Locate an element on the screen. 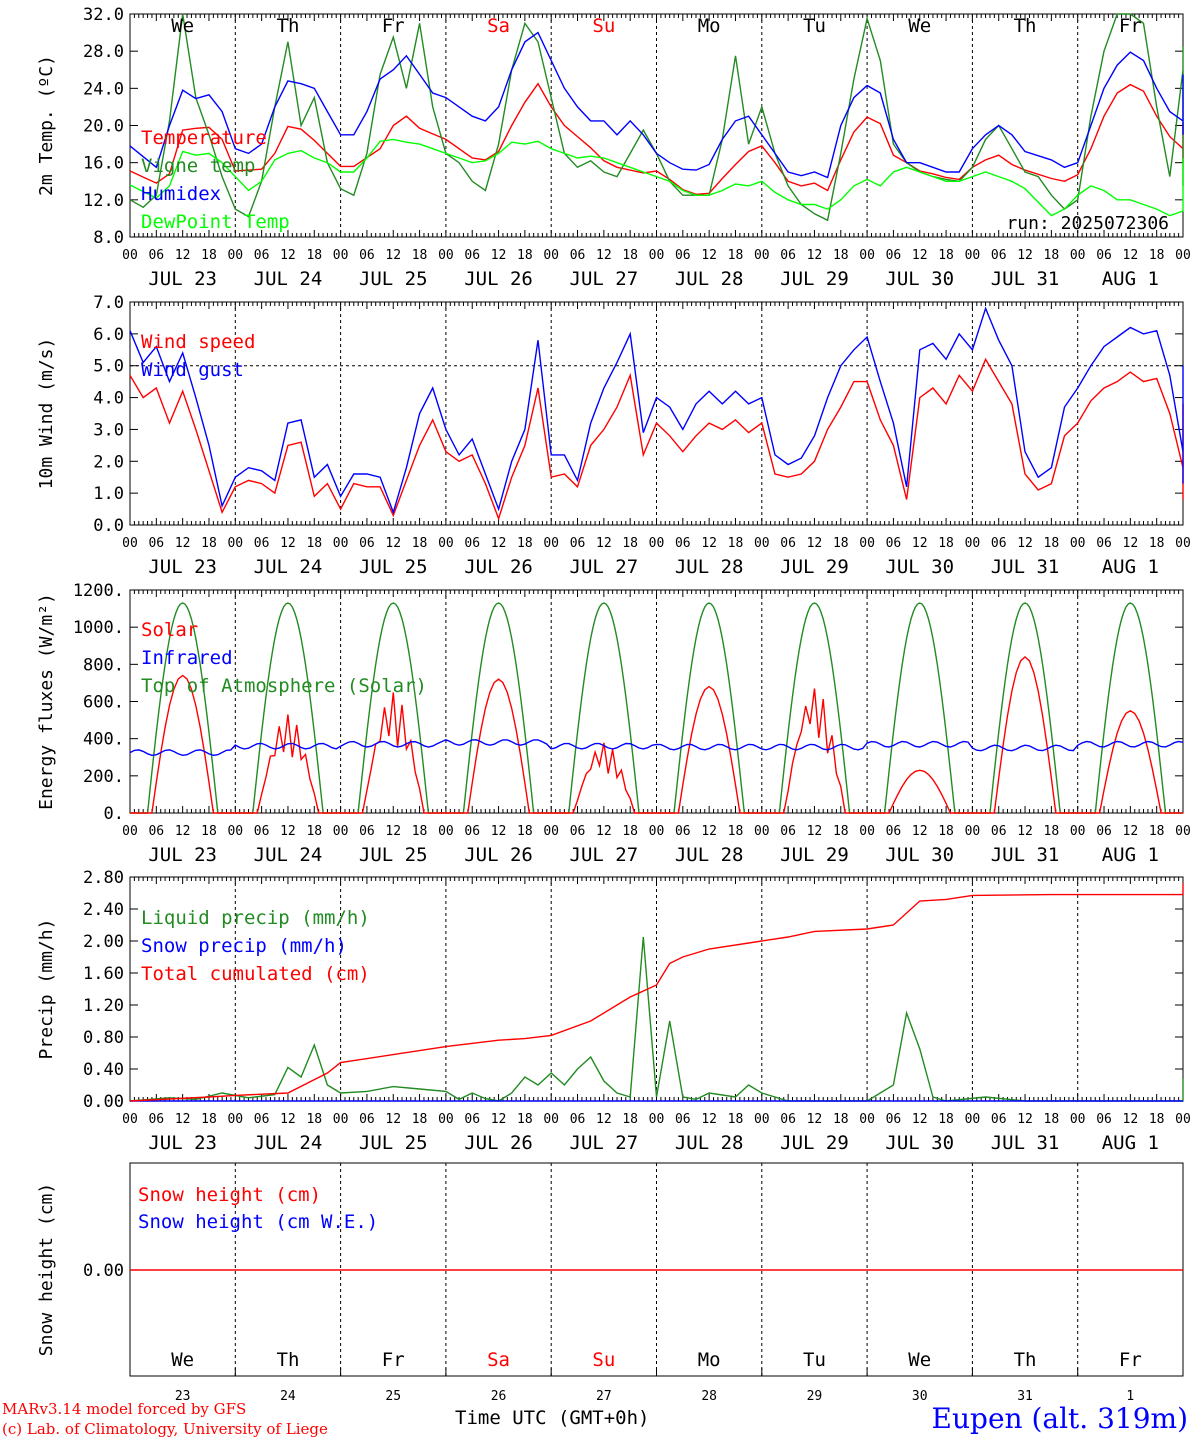 The width and height of the screenshot is (1194, 1440). series-line-infrared is located at coordinates (656, 748).